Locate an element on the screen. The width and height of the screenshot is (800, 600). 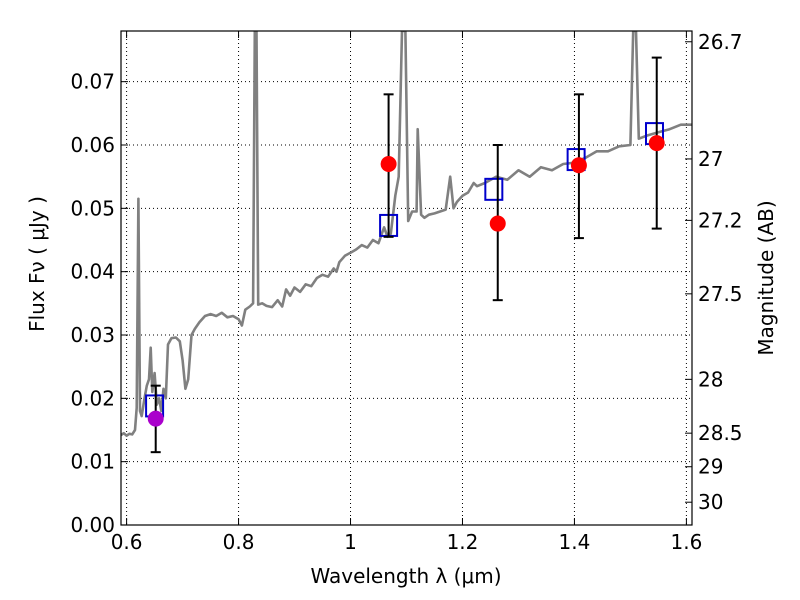
x-tick-label: 1.4 is located at coordinates (575, 542).